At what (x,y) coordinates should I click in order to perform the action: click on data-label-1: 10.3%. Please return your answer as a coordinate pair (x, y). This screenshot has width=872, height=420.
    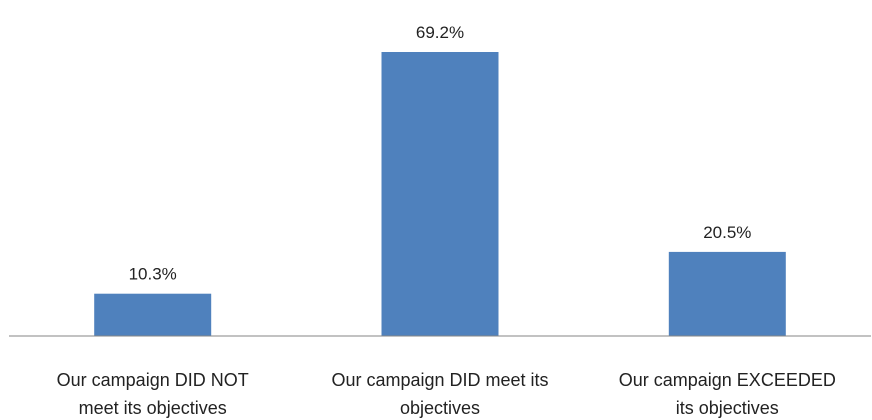
    Looking at the image, I should click on (153, 274).